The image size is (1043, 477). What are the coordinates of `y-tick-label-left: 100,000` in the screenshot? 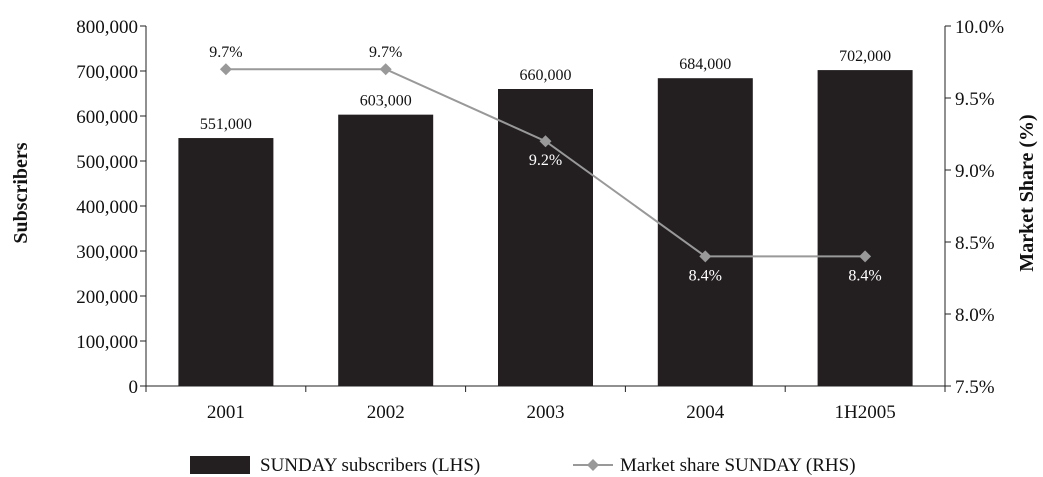 It's located at (107, 342).